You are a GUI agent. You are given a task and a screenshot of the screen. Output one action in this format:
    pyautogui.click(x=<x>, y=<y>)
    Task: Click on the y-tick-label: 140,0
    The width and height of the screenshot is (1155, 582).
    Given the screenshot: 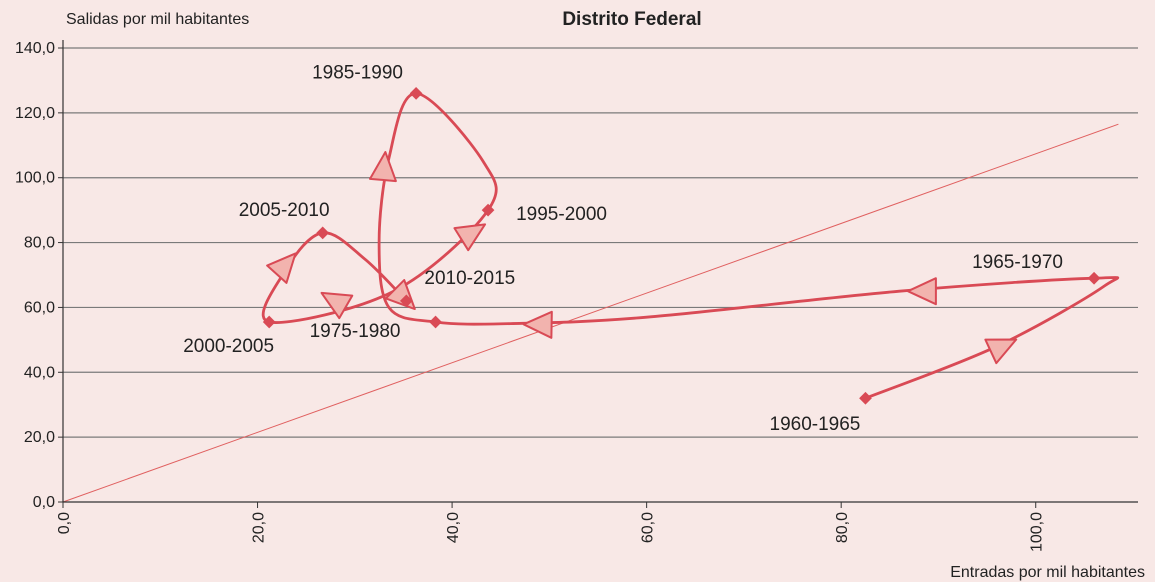 What is the action you would take?
    pyautogui.click(x=35, y=48)
    